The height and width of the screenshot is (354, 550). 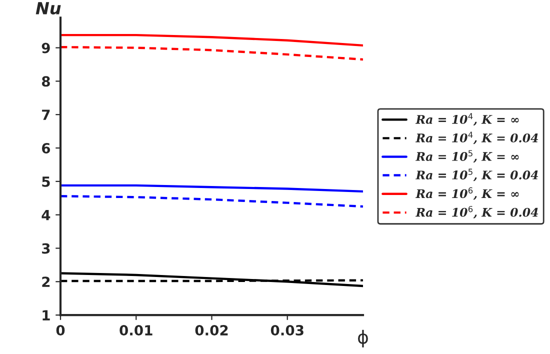 What do you see at coordinates (46, 248) in the screenshot?
I see `y-tick-label: 3` at bounding box center [46, 248].